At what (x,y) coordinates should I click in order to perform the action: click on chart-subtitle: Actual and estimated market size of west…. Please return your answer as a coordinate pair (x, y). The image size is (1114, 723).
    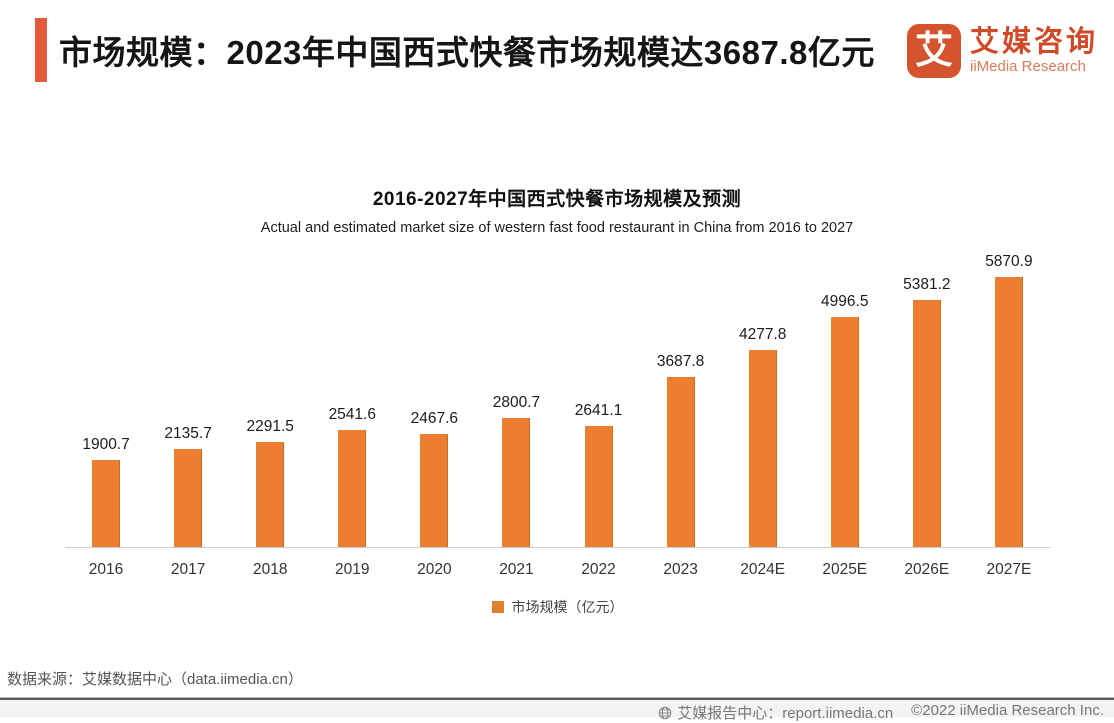
    Looking at the image, I should click on (557, 228).